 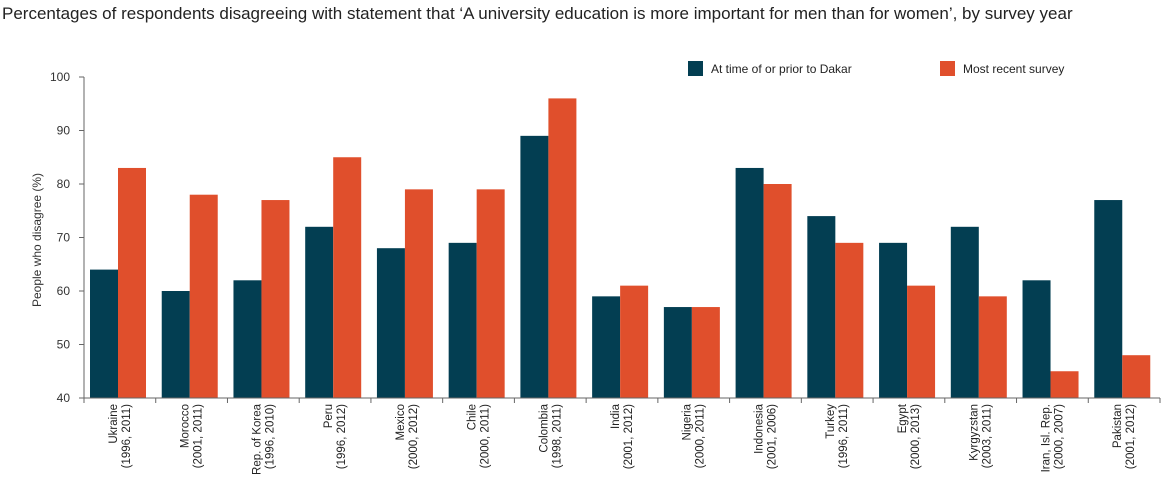 What do you see at coordinates (401, 422) in the screenshot?
I see `category-name: Mexico` at bounding box center [401, 422].